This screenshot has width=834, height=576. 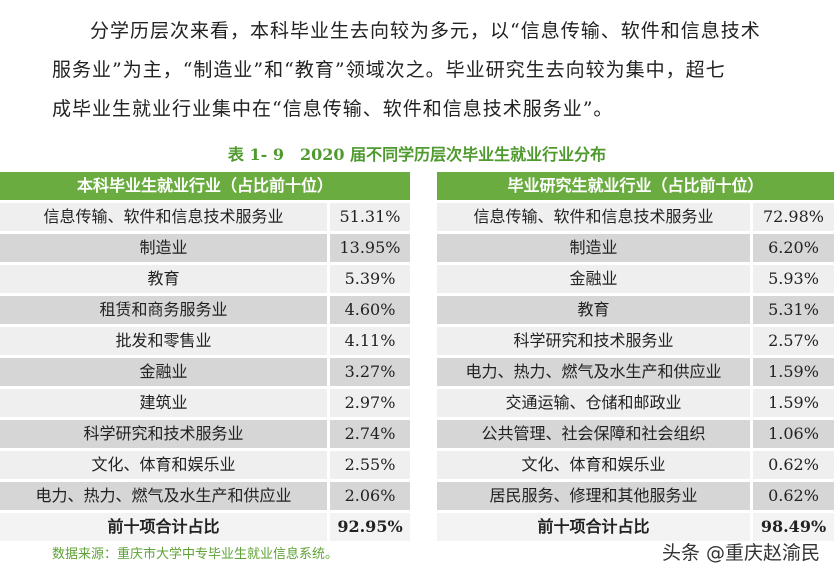 I want to click on table-row: 教育 5.31%, so click(x=635, y=310).